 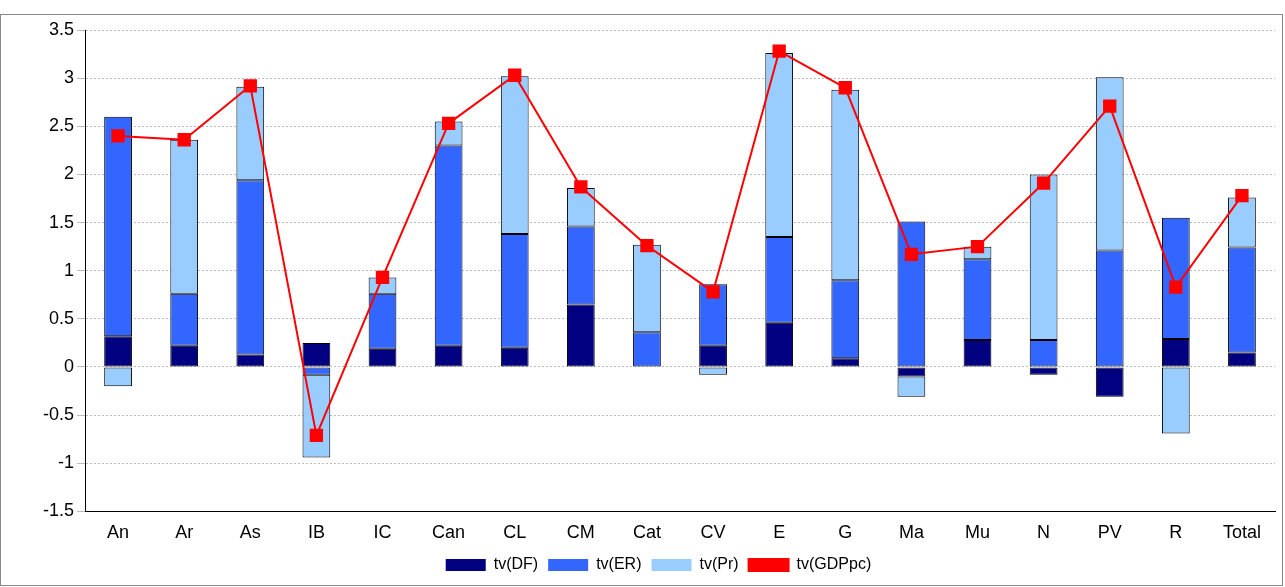 I want to click on x-tick-label: E, so click(x=779, y=532).